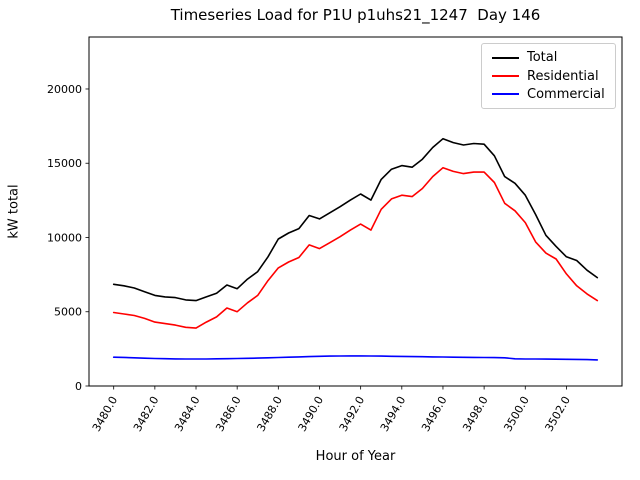 The image size is (640, 480). I want to click on x-tick-label: 3490.0, so click(311, 414).